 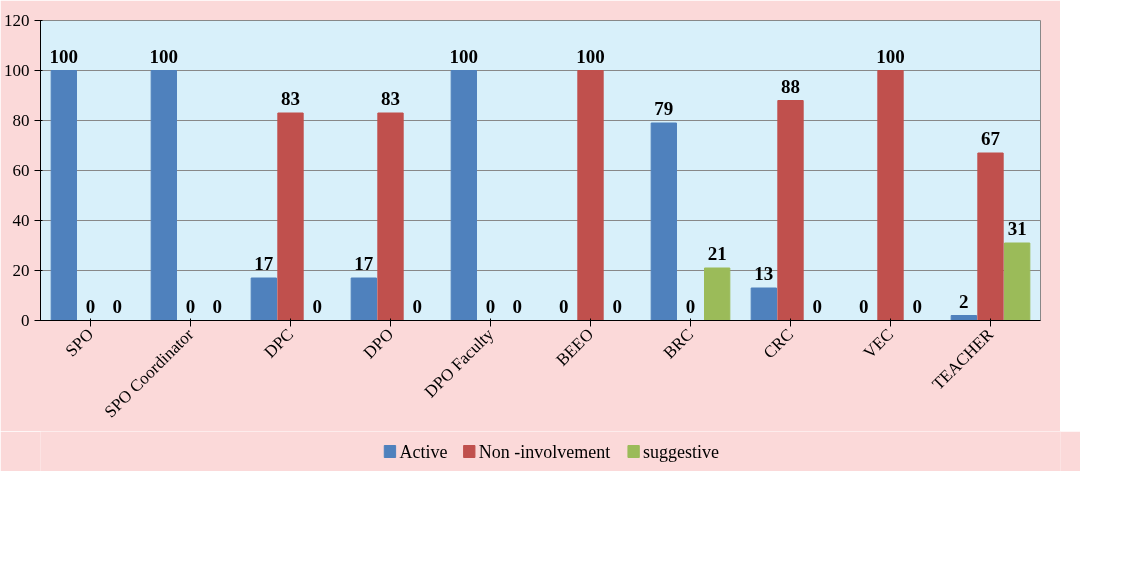 I want to click on data-label: 21, so click(x=717, y=253).